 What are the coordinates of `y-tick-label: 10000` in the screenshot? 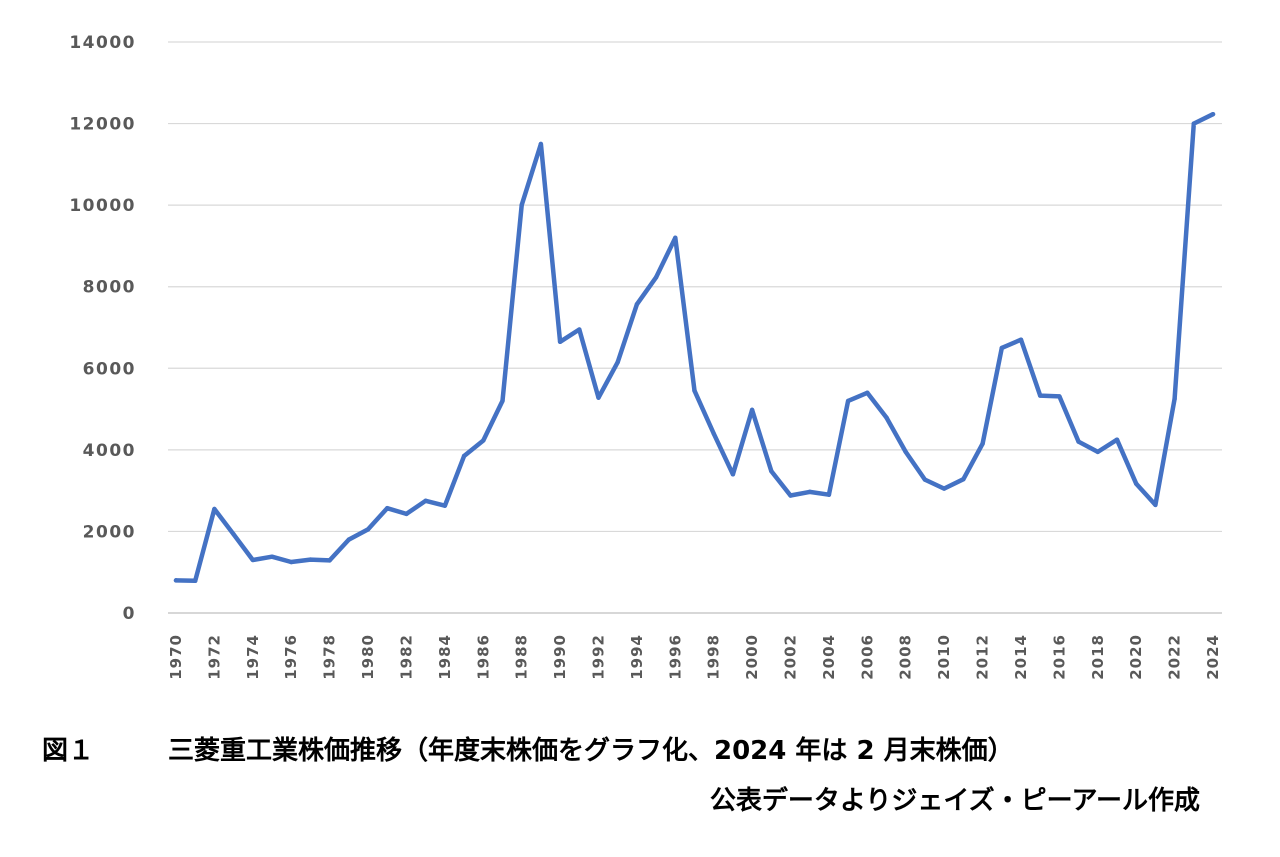 It's located at (102, 206).